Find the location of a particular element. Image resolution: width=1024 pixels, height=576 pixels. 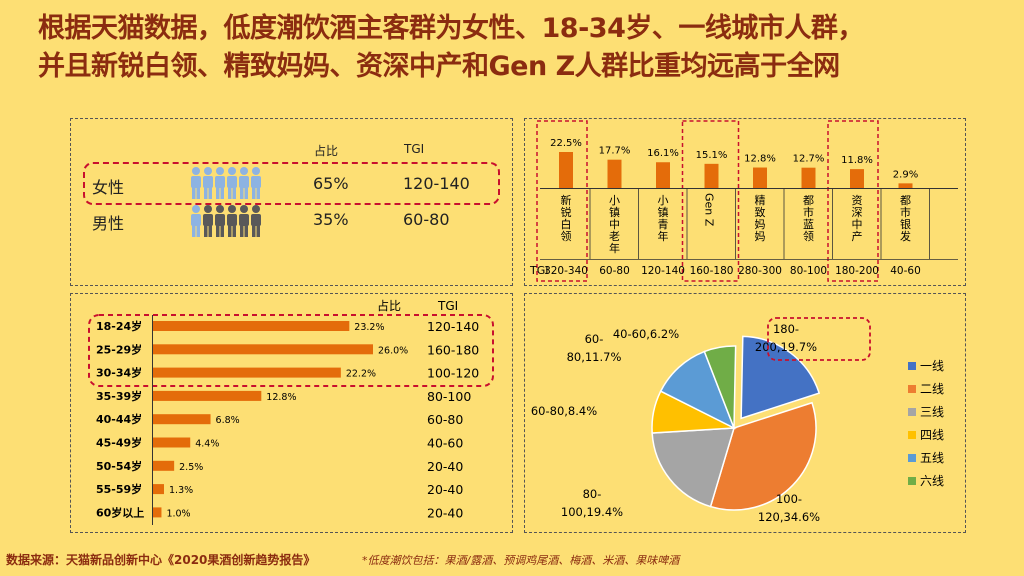

female-label: 女性 is located at coordinates (108, 187).